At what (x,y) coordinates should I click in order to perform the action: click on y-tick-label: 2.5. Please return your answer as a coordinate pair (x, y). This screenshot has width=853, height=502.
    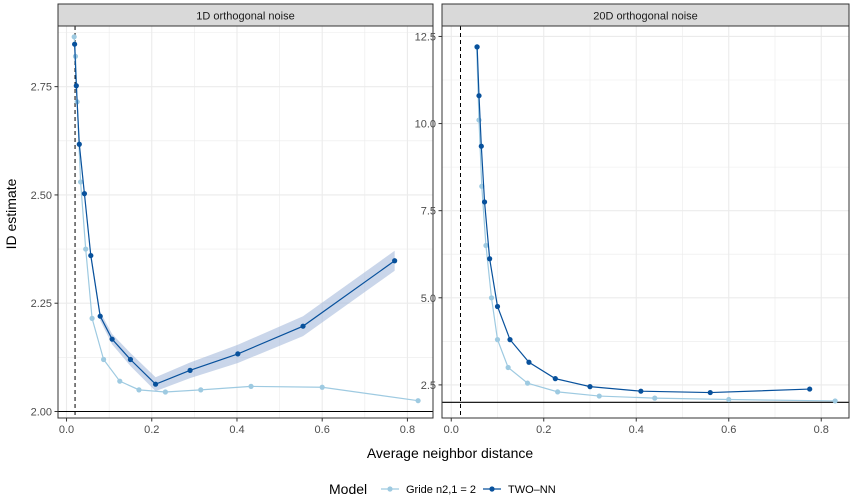
    Looking at the image, I should click on (428, 386).